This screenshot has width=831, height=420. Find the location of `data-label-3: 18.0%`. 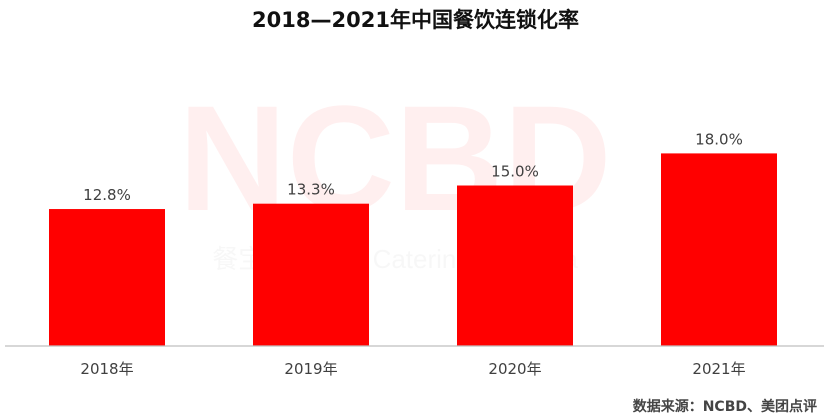

data-label-3: 18.0% is located at coordinates (719, 139).